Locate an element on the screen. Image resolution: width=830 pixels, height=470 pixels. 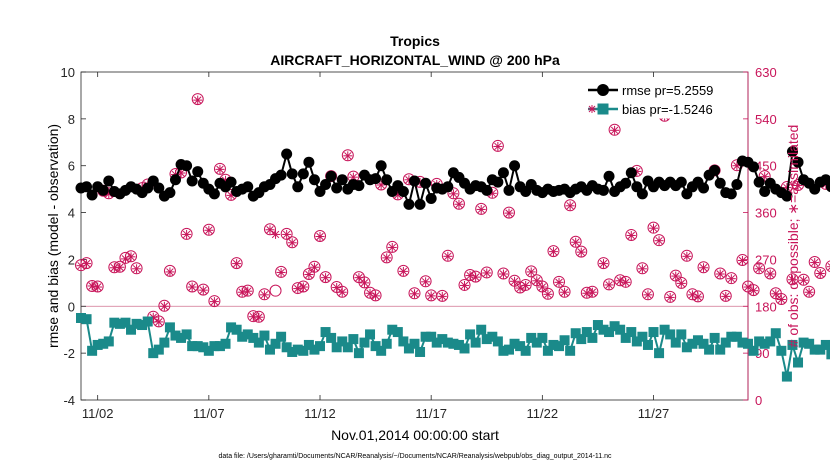
legend-rmse-marker is located at coordinates (603, 90).